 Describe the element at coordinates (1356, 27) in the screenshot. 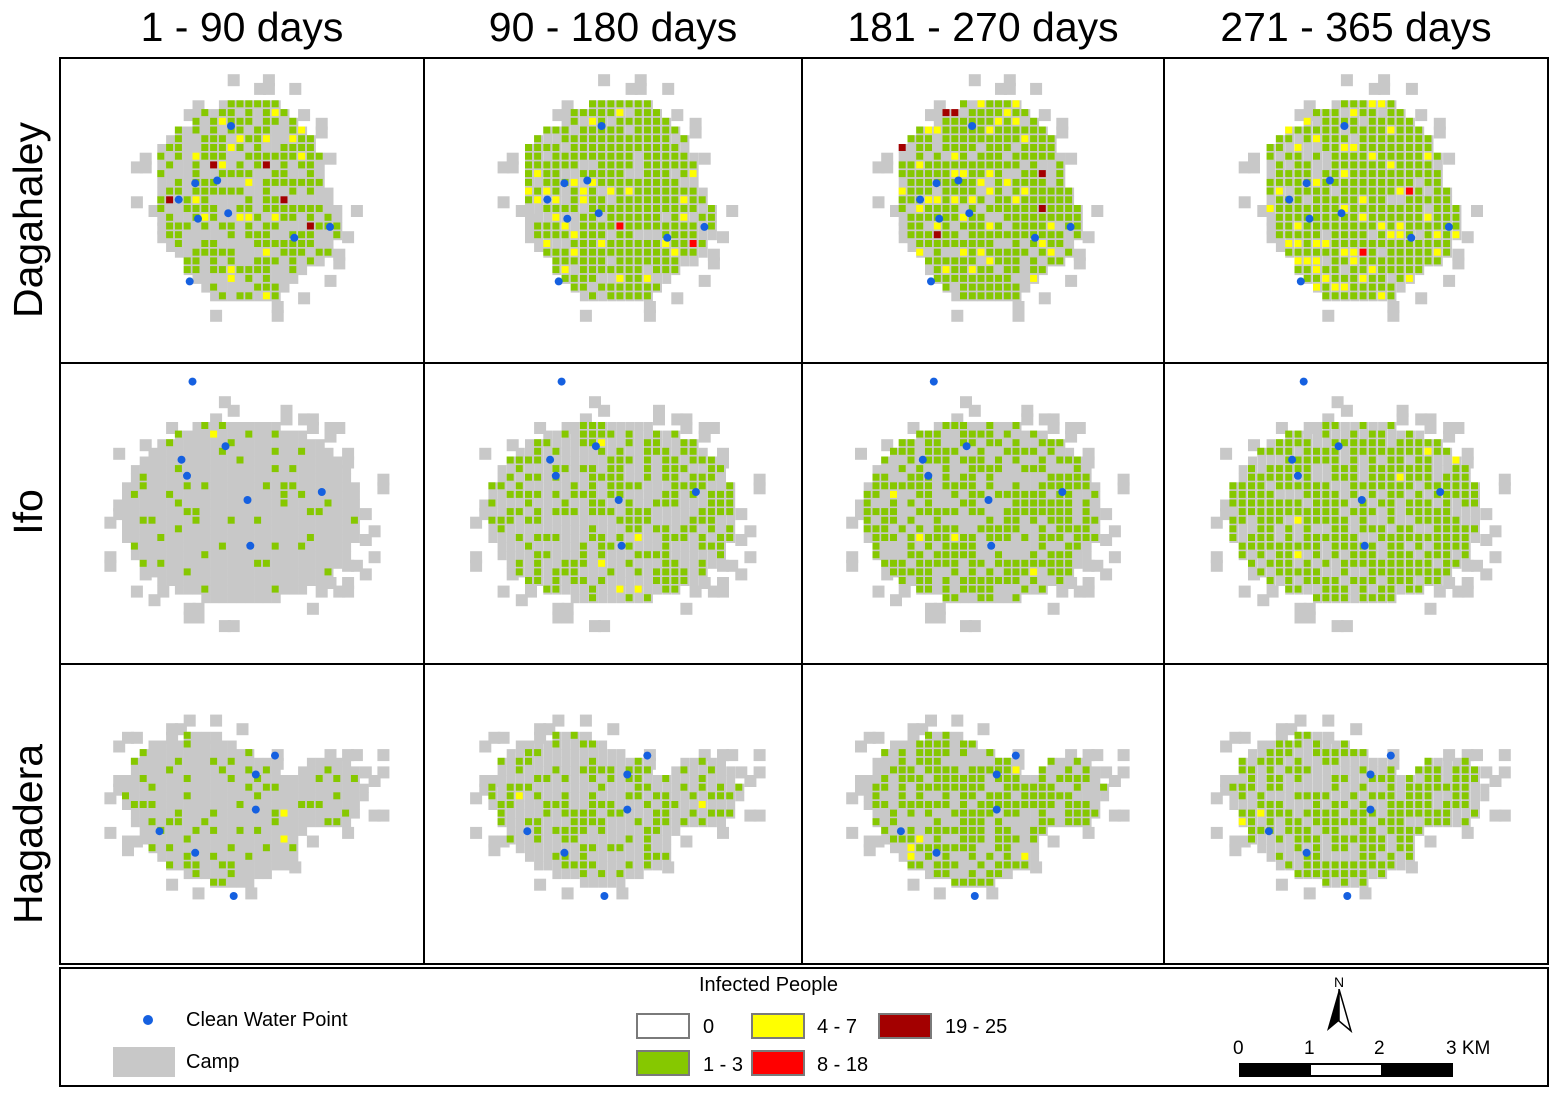

I see `column-title-3: 271 - 365 days` at that location.